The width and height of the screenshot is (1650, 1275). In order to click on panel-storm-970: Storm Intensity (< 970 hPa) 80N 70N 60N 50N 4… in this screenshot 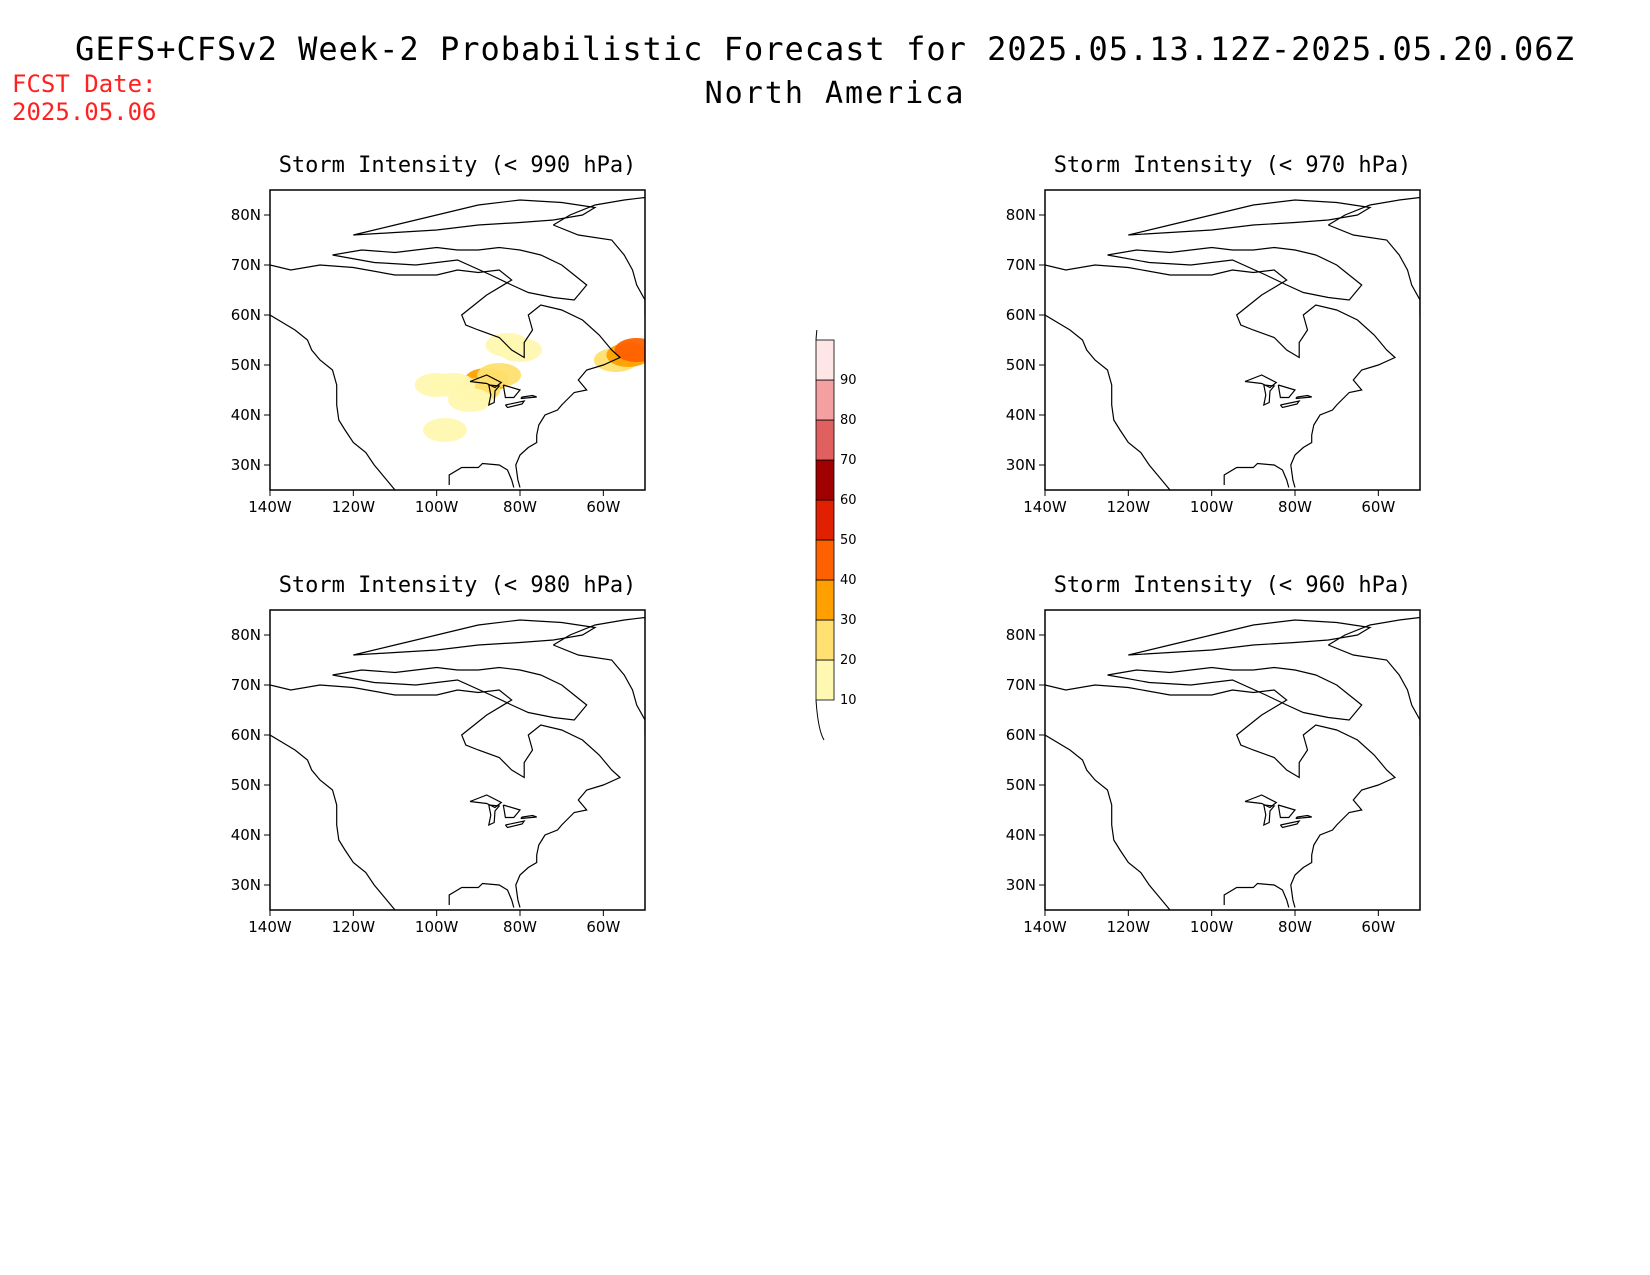, I will do `click(1205, 328)`.